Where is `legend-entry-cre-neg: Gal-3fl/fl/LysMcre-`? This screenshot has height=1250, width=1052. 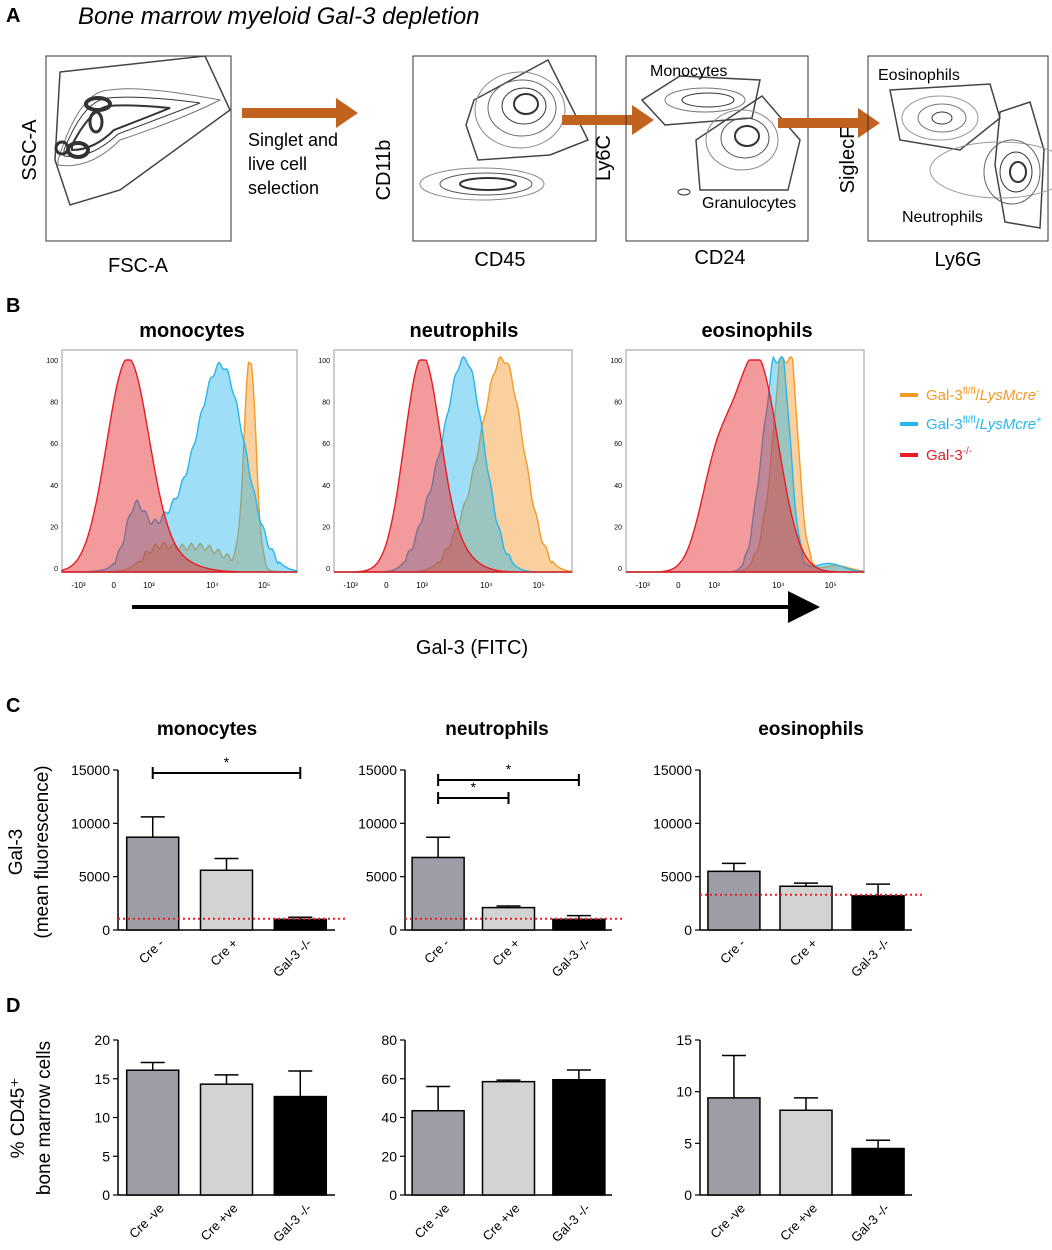 legend-entry-cre-neg: Gal-3fl/fl/LysMcre- is located at coordinates (982, 395).